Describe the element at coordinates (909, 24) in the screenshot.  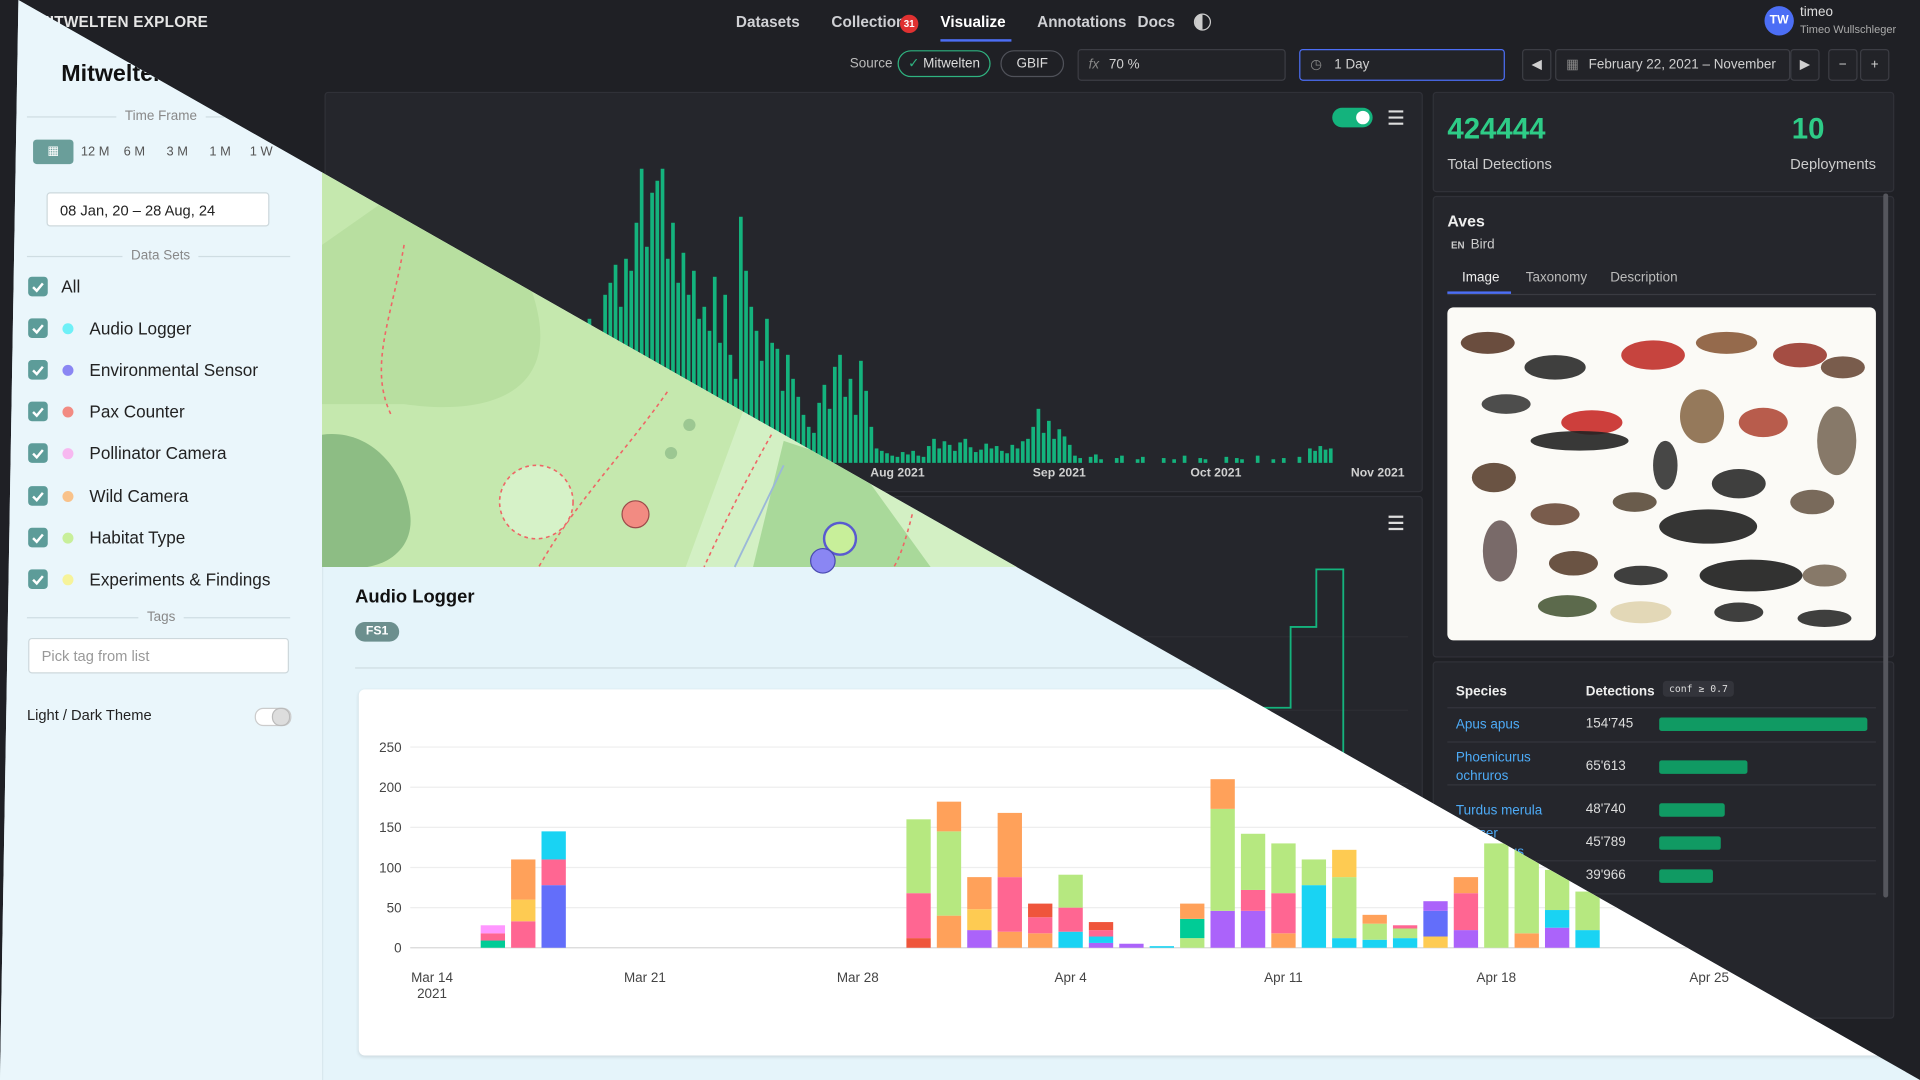
I see `collection-badge: 31` at that location.